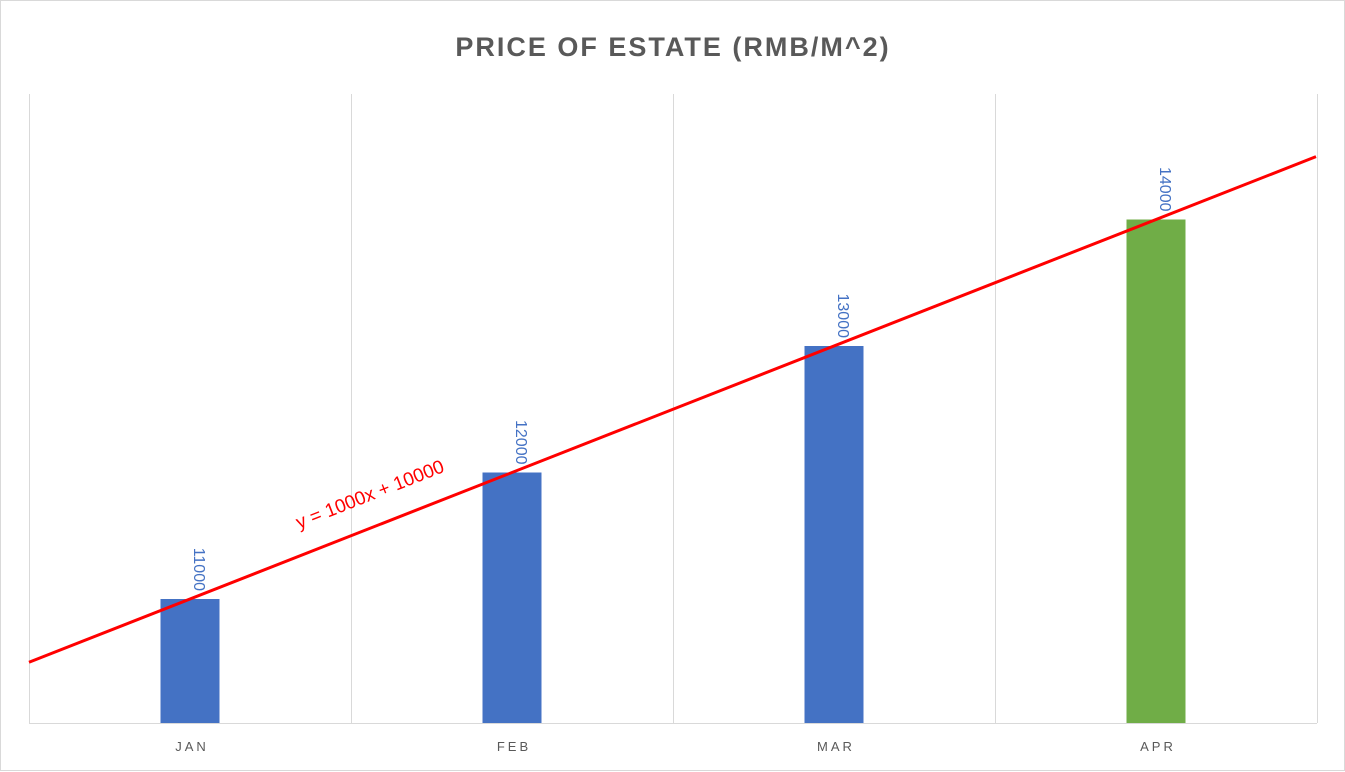 The width and height of the screenshot is (1345, 772). What do you see at coordinates (672, 47) in the screenshot?
I see `chart-title: PRICE OF ESTATE (RMB/M^2)` at bounding box center [672, 47].